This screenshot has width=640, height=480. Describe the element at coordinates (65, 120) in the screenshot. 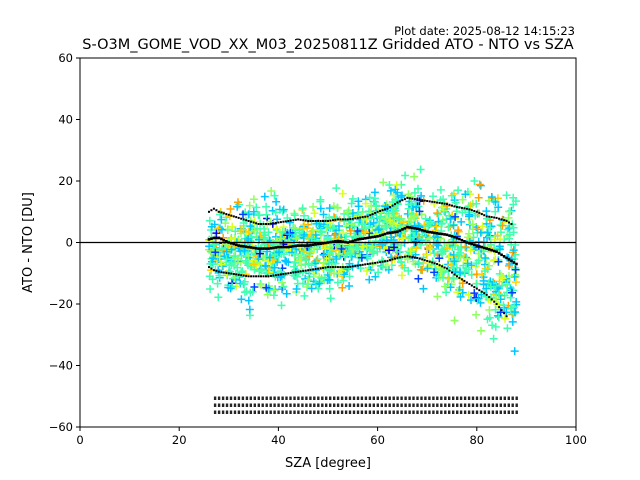

I see `y-tick-label: 40` at that location.